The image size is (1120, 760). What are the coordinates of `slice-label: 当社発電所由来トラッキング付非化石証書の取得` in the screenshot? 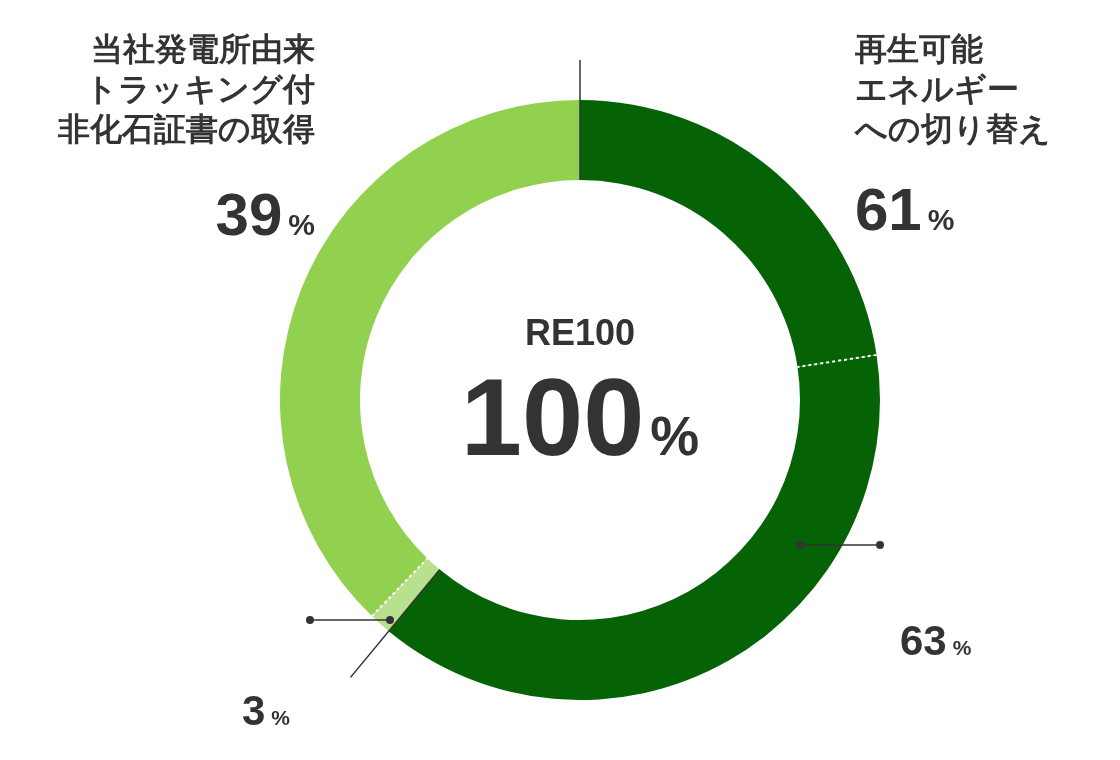 It's located at (186, 89).